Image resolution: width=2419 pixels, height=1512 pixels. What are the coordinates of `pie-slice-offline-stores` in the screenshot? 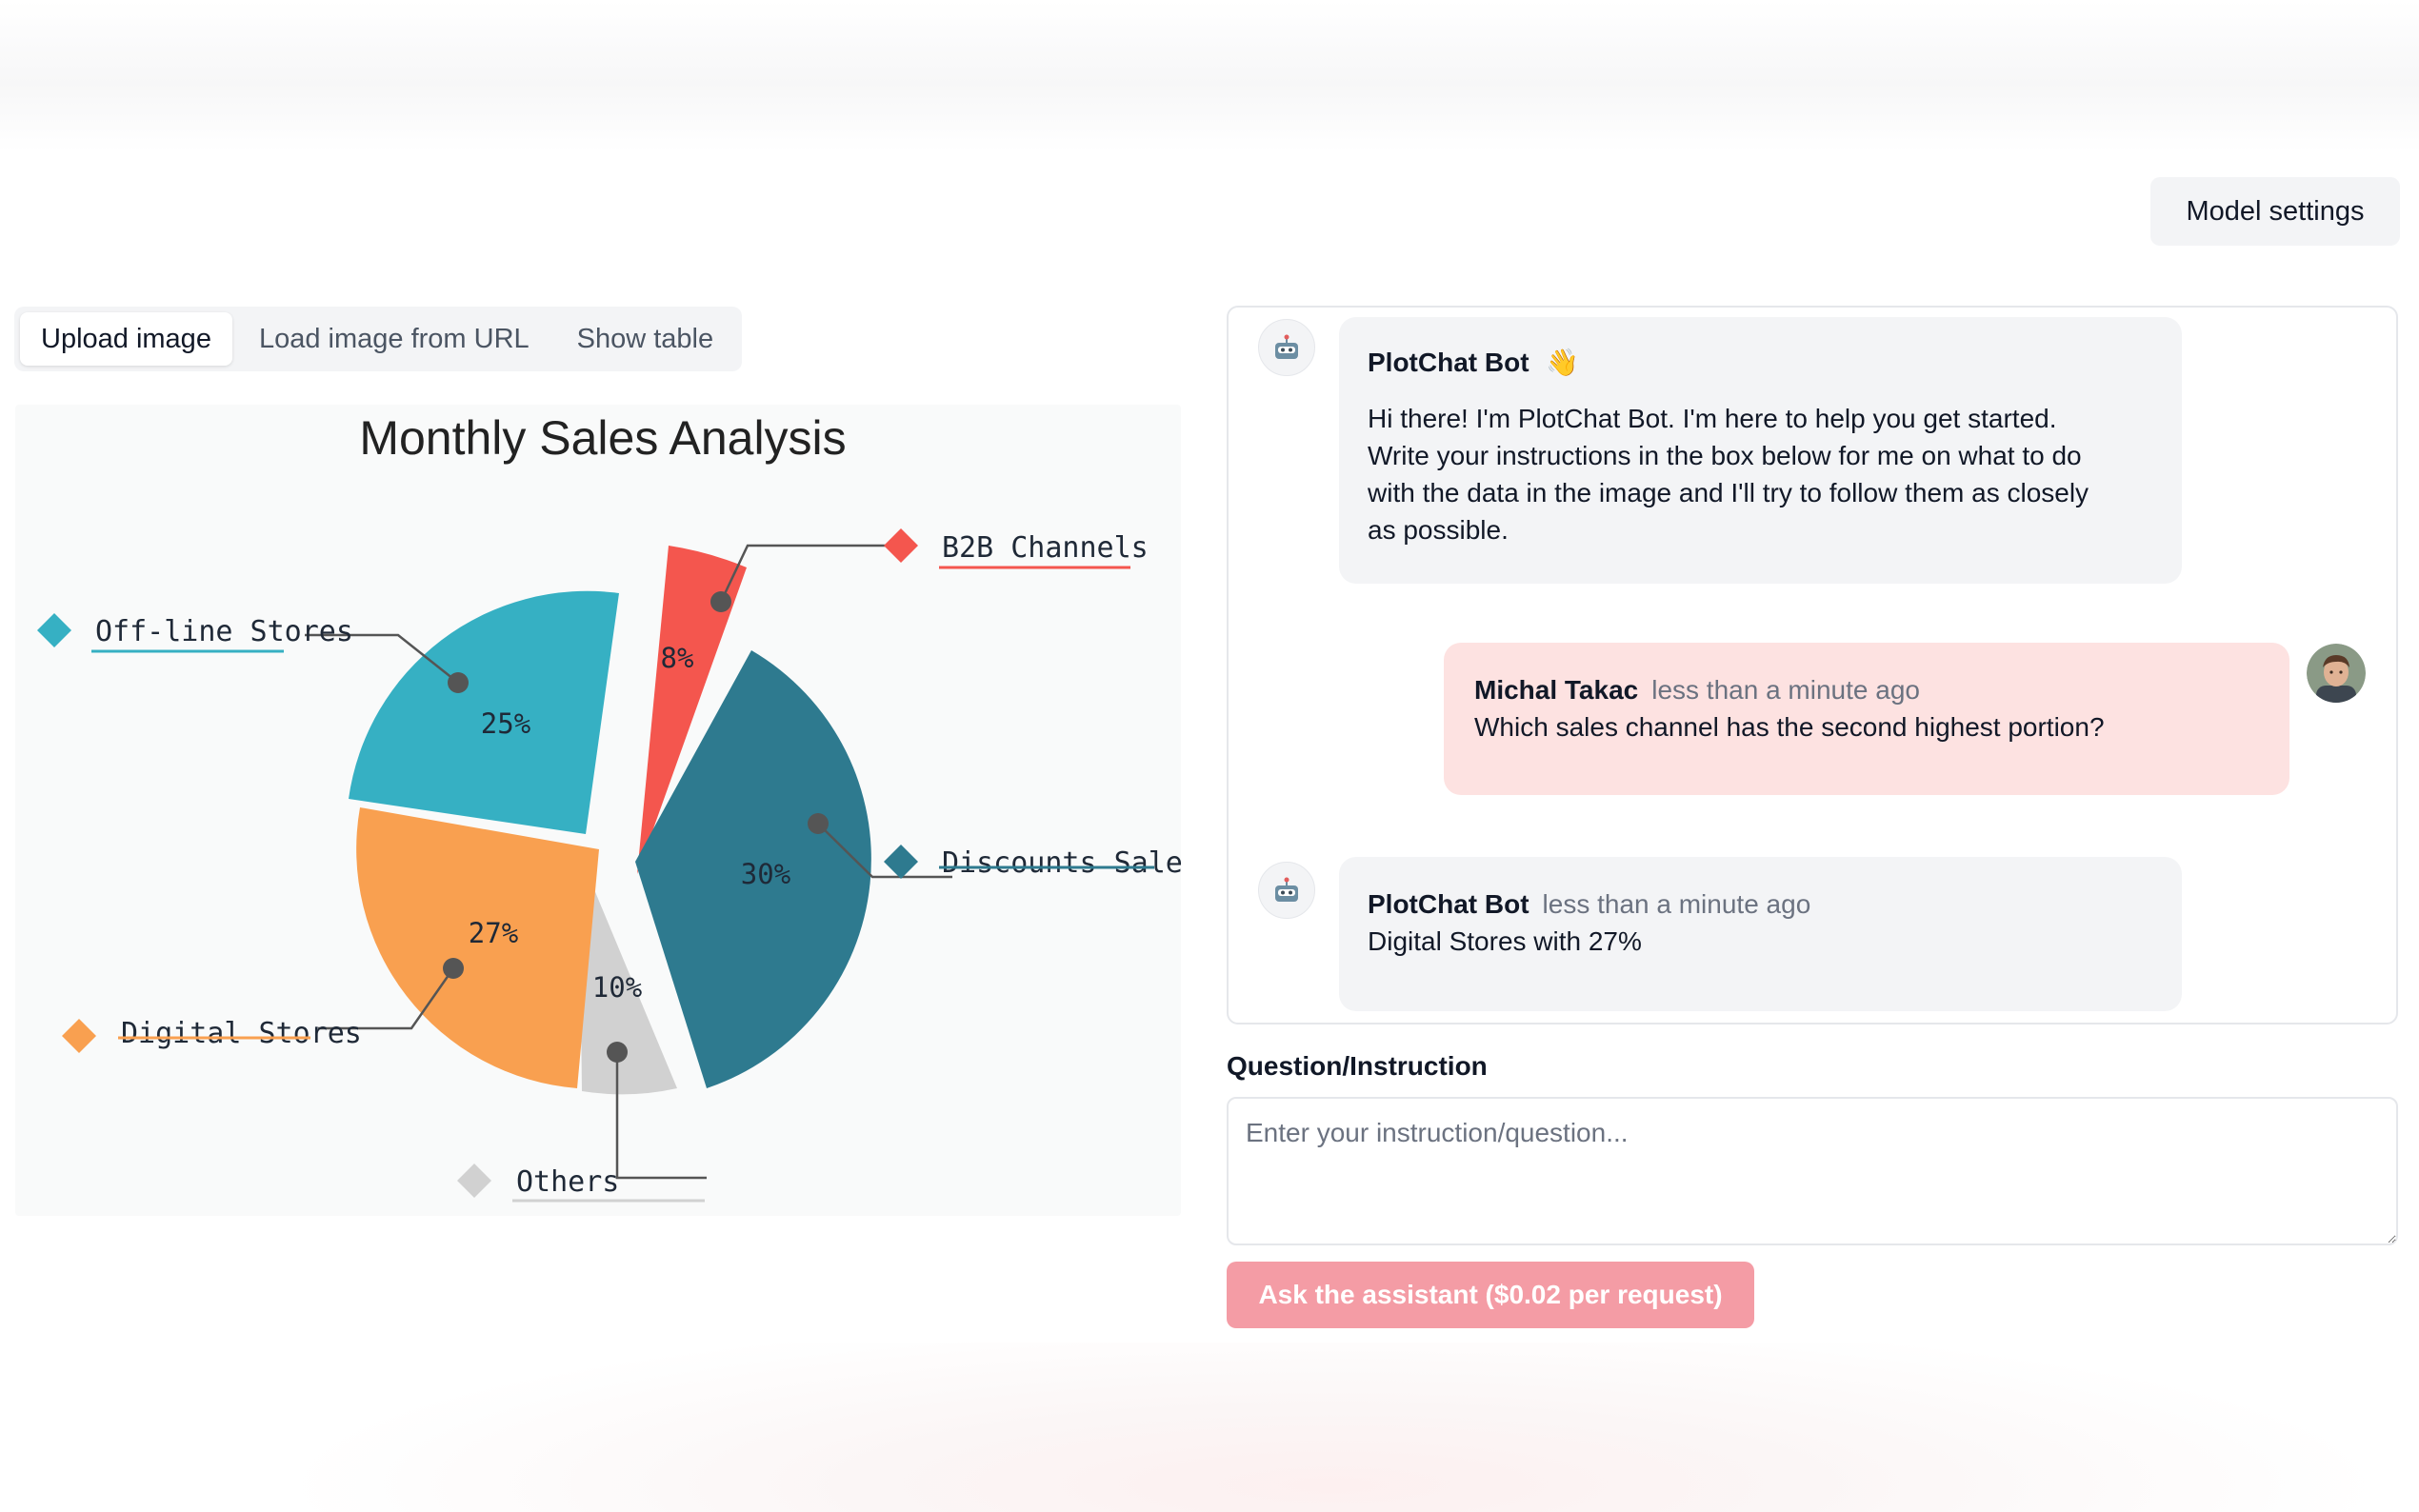 It's located at (484, 712).